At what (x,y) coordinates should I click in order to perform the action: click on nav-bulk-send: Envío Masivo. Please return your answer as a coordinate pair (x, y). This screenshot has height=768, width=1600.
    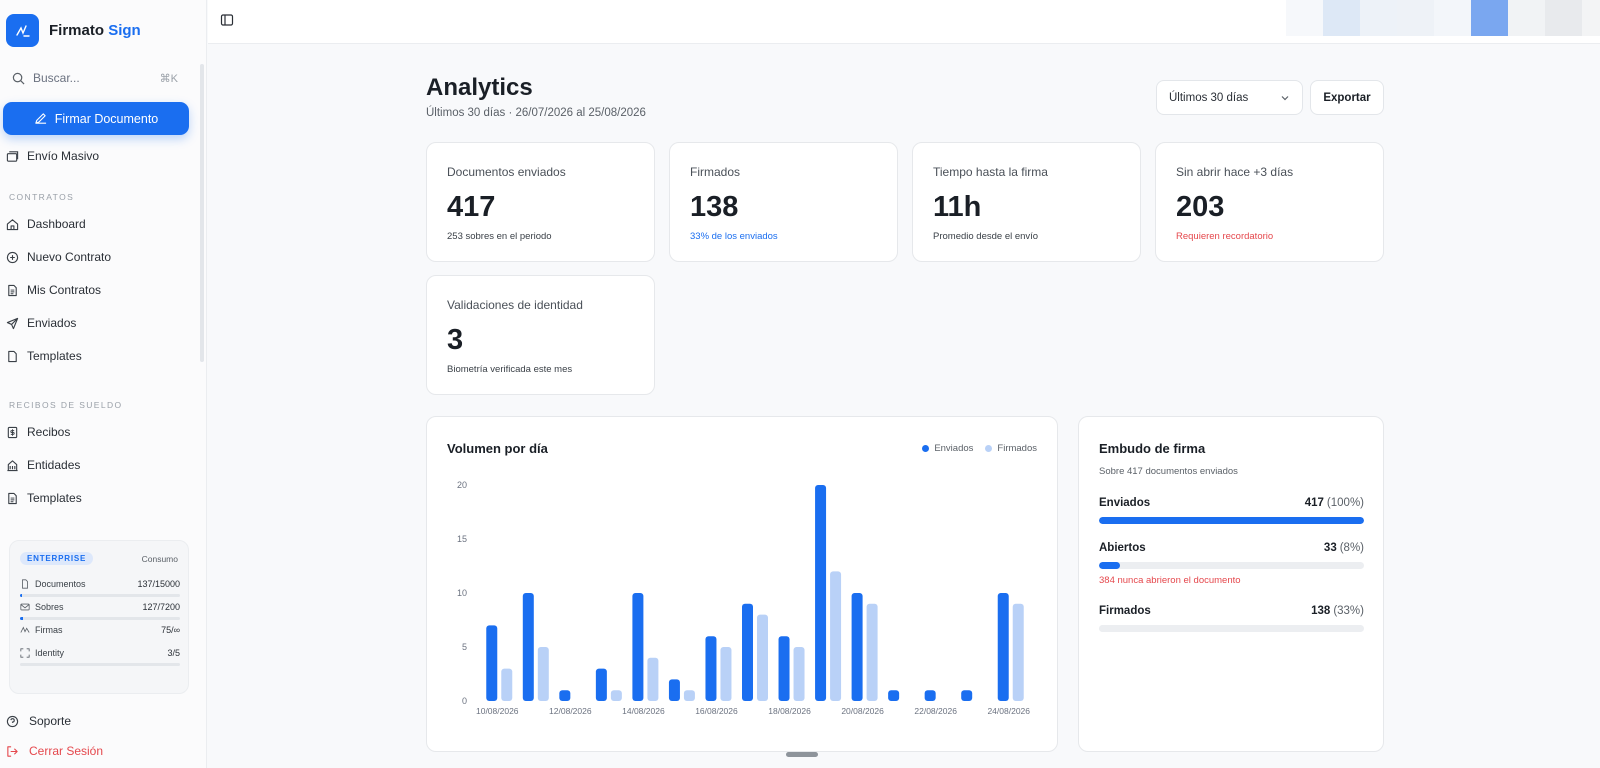
    Looking at the image, I should click on (52, 156).